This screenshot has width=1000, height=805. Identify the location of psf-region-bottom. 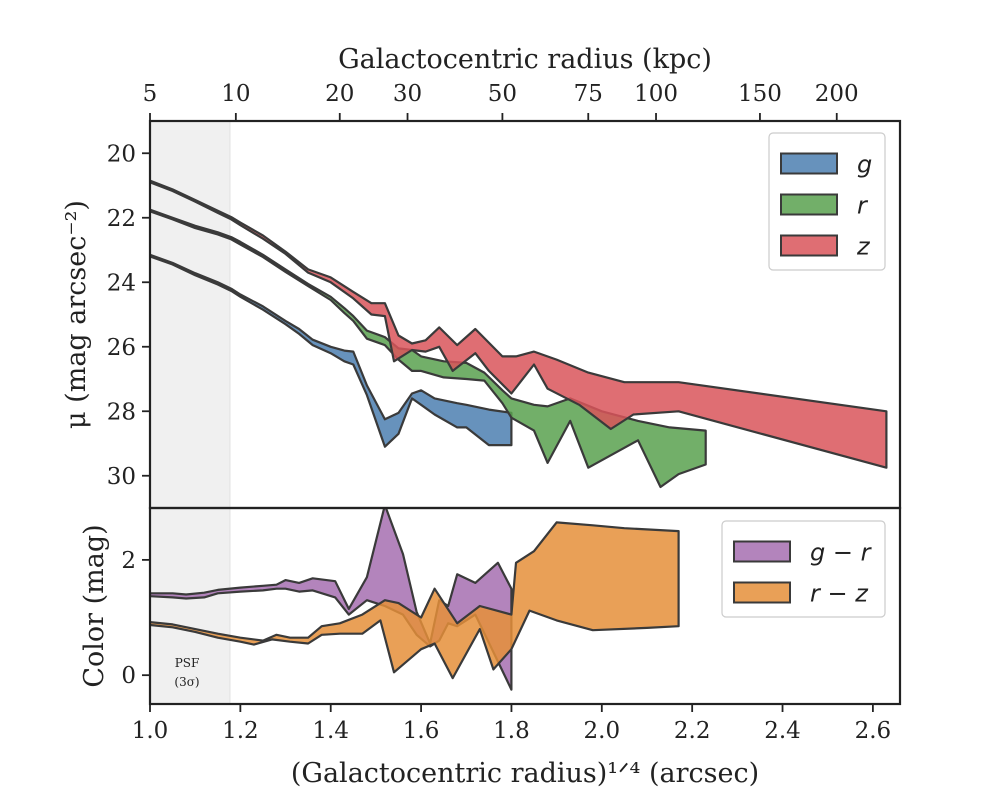
(190, 606).